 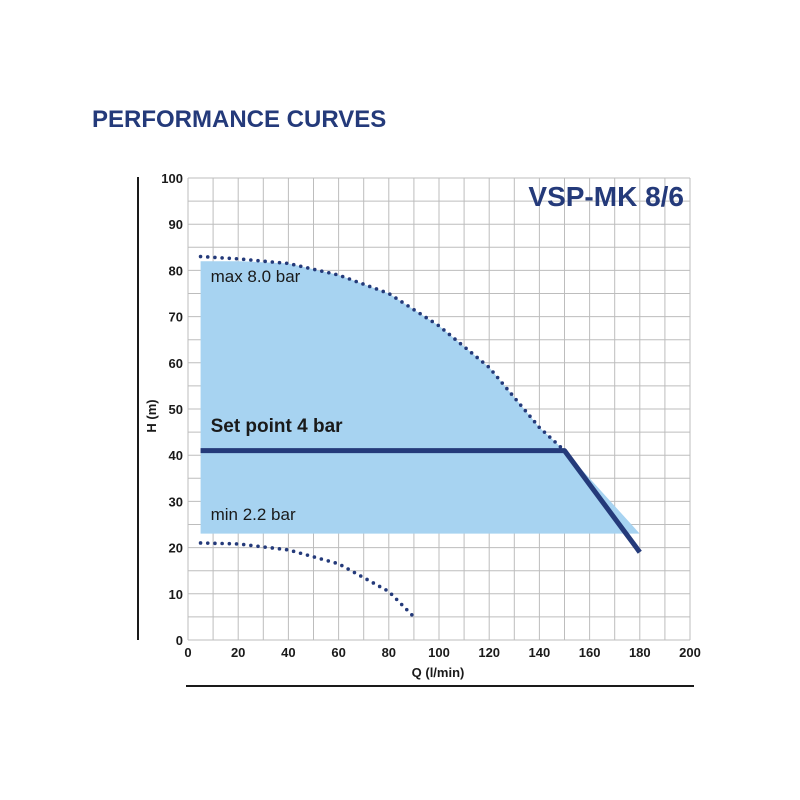 I want to click on page-heading: PERFORMANCE CURVES, so click(x=239, y=119).